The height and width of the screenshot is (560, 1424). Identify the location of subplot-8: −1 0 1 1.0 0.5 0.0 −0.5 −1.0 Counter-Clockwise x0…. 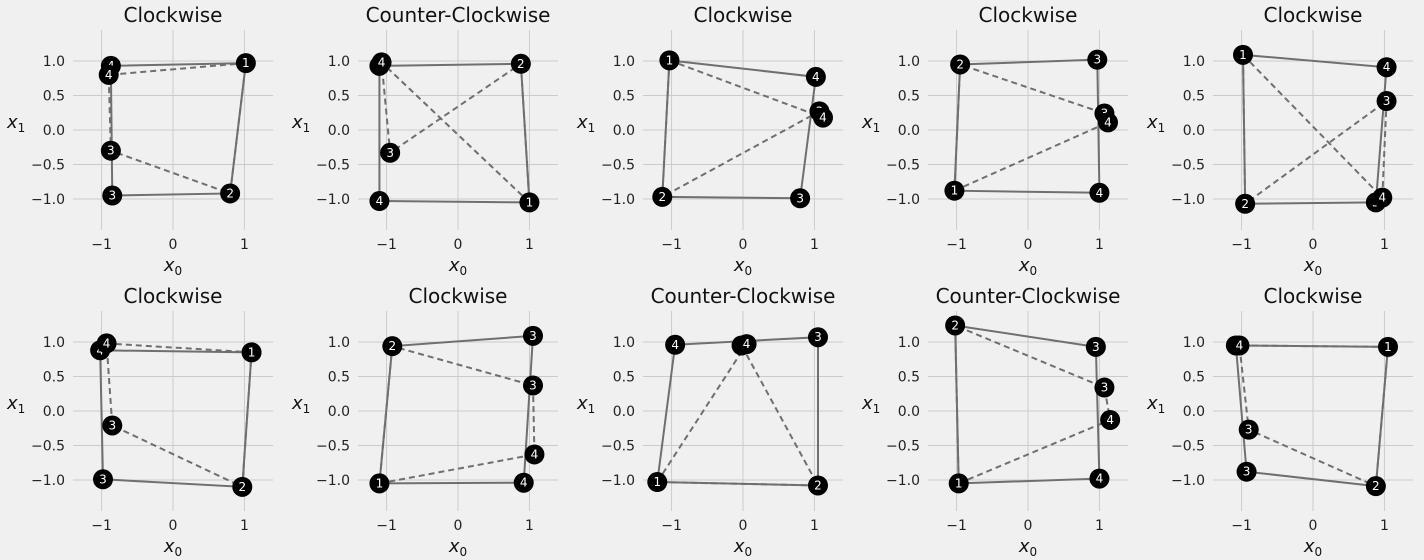
(709, 421).